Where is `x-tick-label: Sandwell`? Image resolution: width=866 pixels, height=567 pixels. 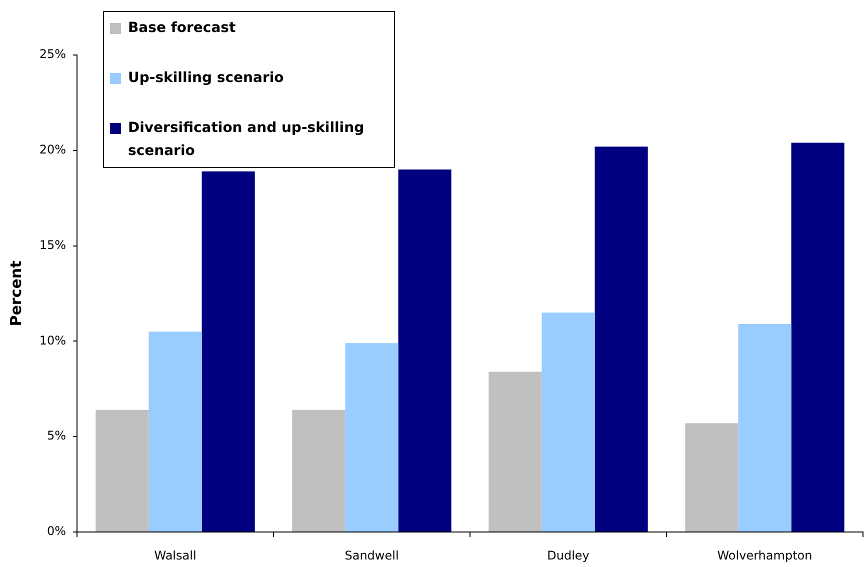
x-tick-label: Sandwell is located at coordinates (371, 555).